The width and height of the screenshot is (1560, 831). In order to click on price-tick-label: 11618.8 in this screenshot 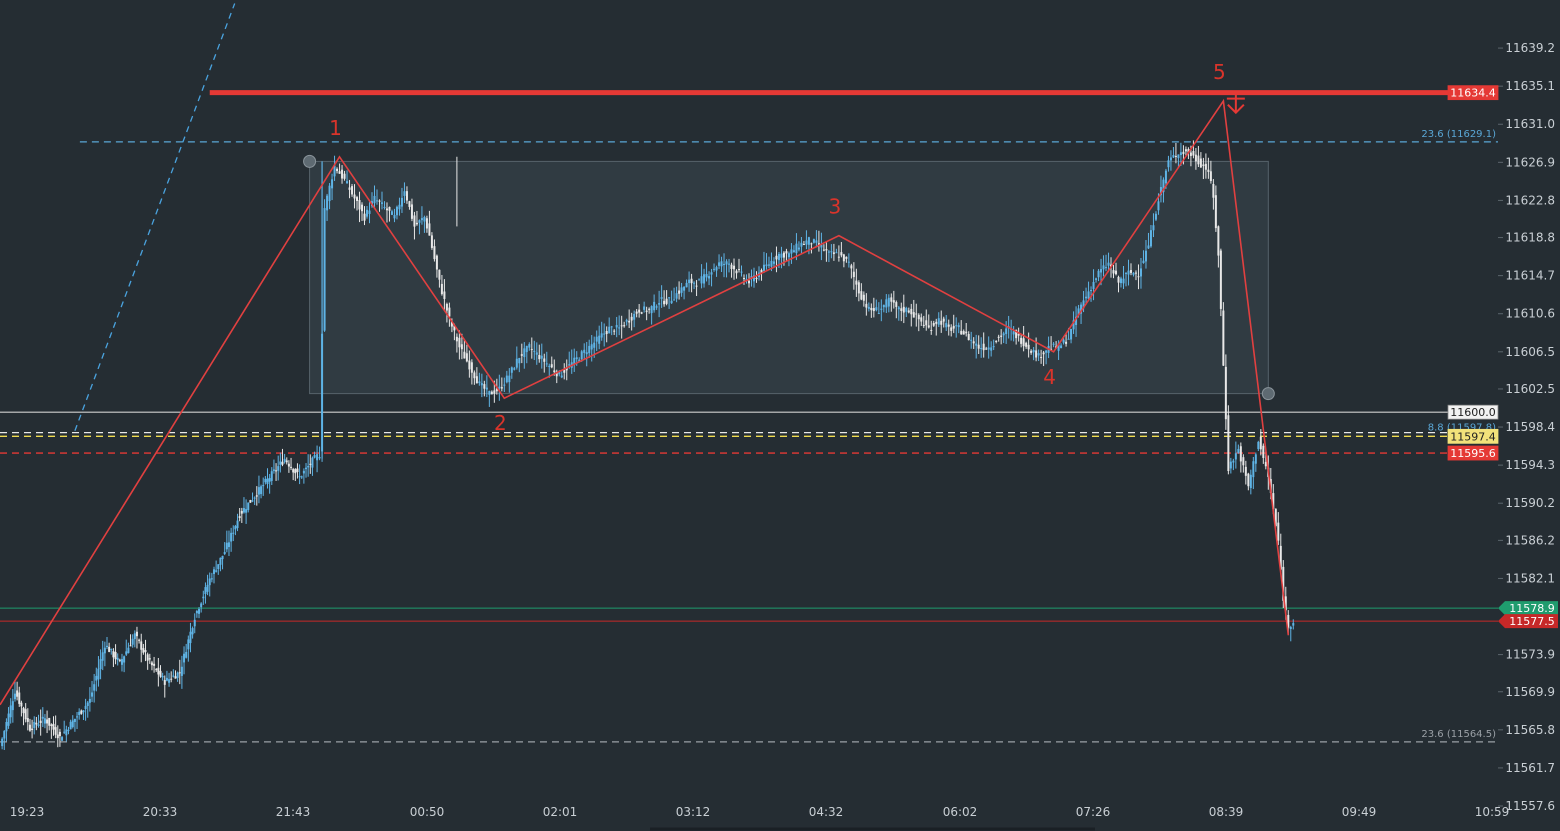, I will do `click(1530, 238)`.